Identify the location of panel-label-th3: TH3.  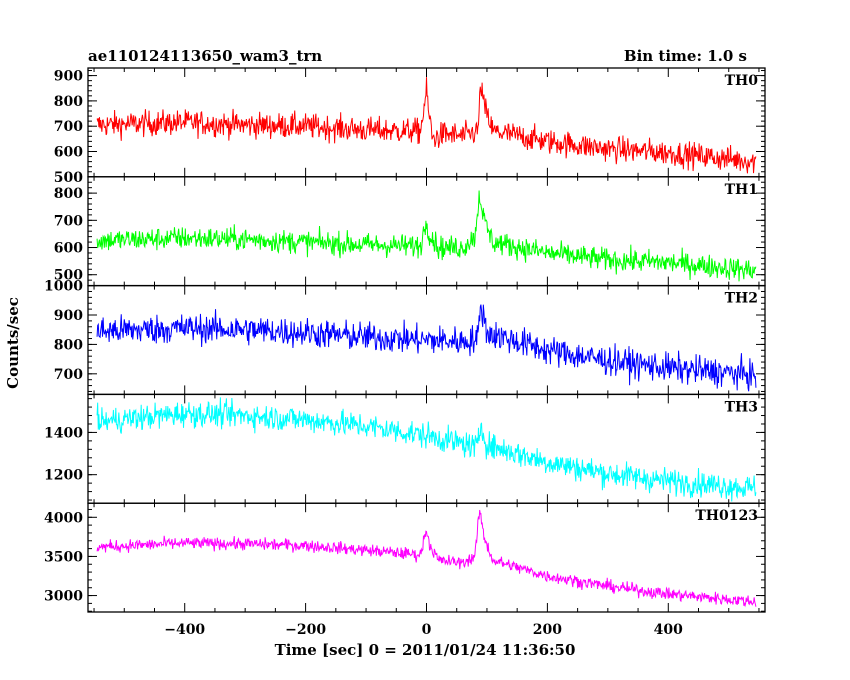
(741, 407).